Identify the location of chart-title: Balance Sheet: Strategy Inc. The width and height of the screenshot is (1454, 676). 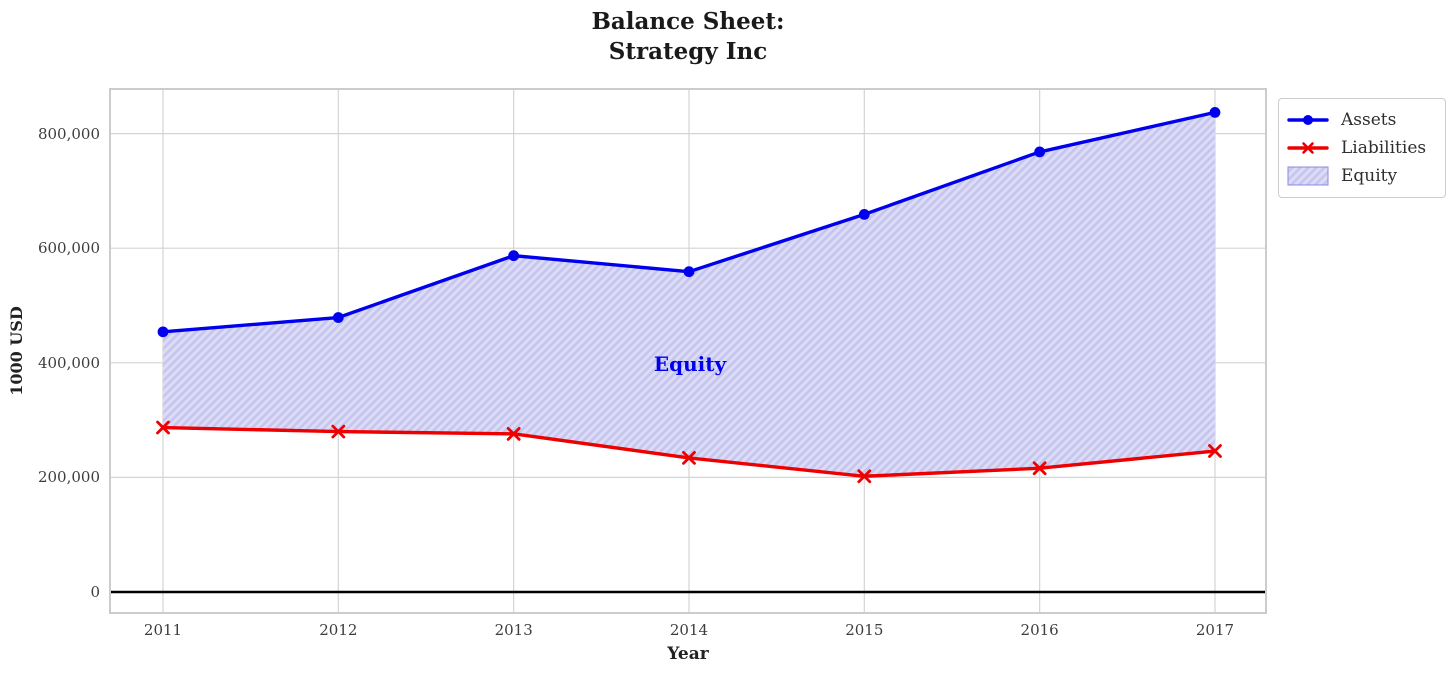
(688, 37).